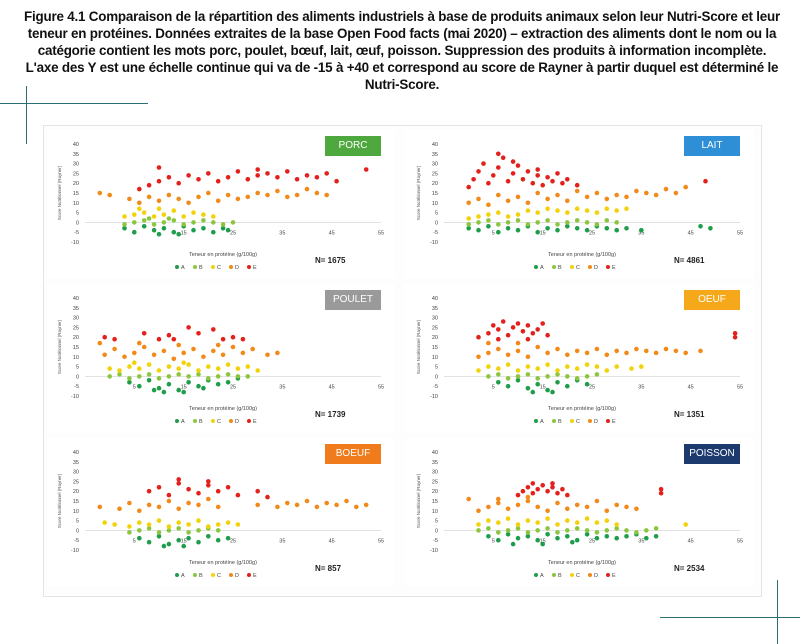 This screenshot has width=800, height=644. Describe the element at coordinates (578, 422) in the screenshot. I see `legend-label-c: C` at that location.